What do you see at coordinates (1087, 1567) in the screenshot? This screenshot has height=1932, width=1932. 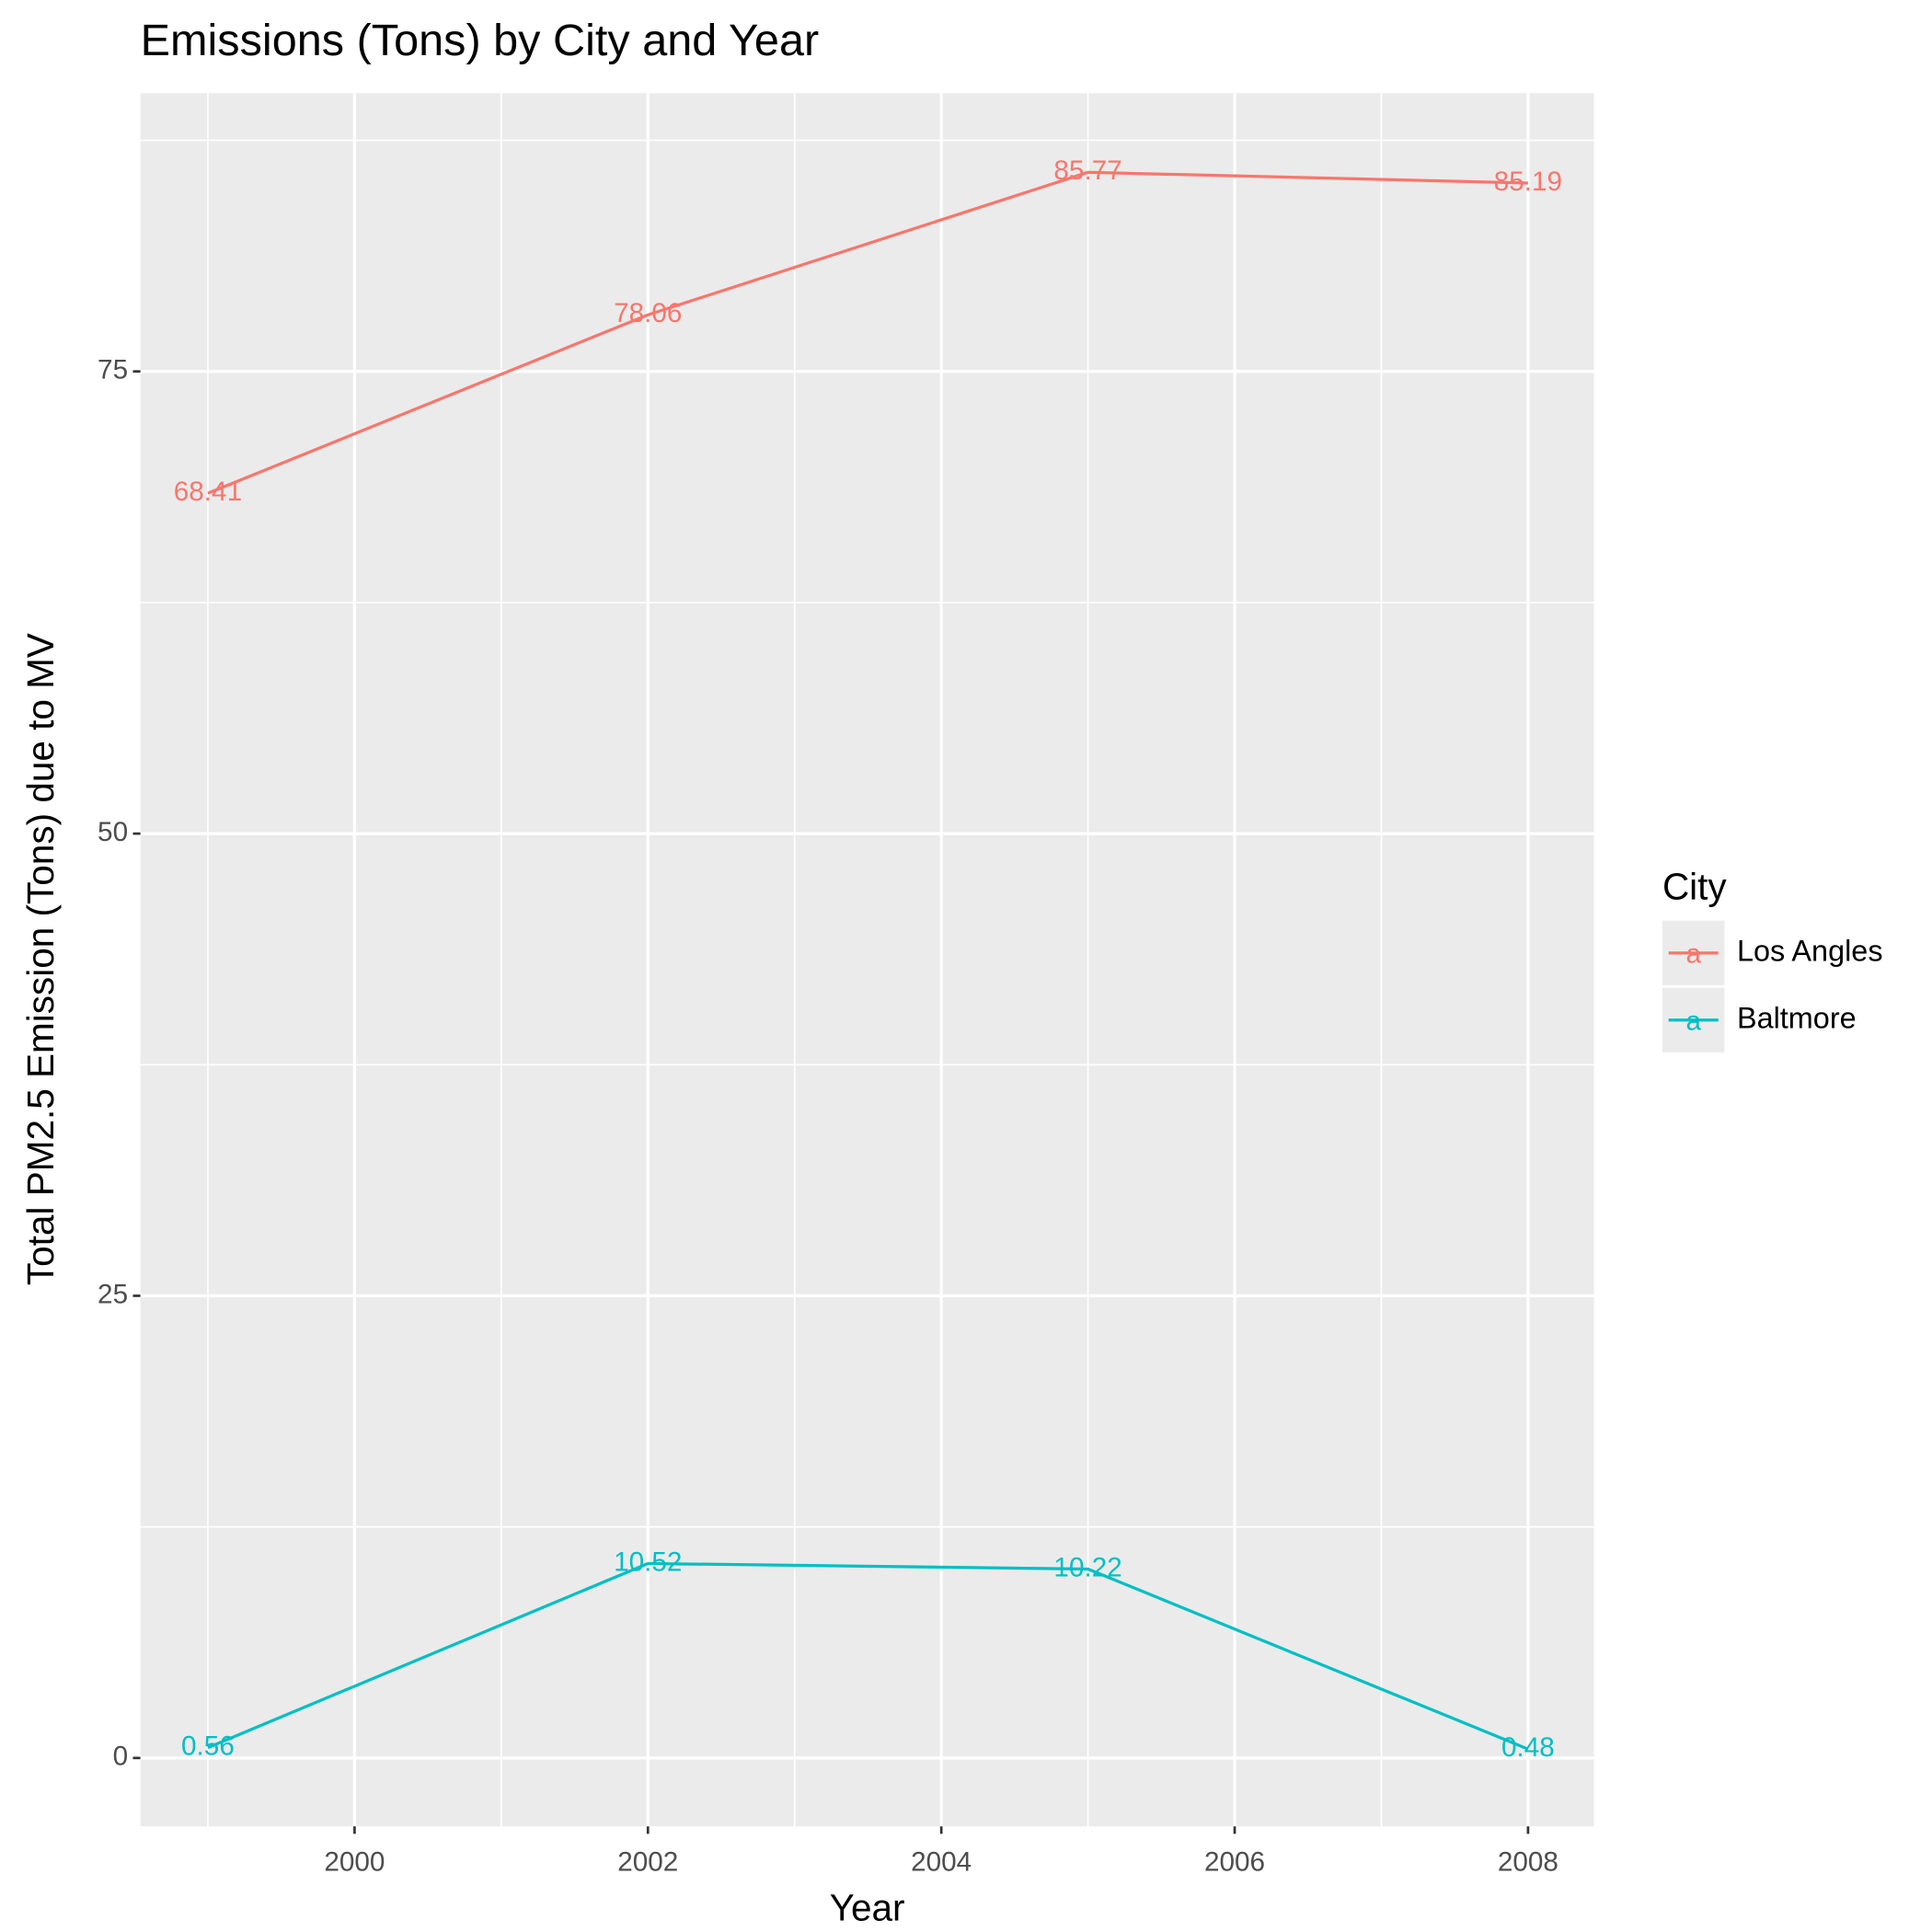 I see `data-label: 10.22` at bounding box center [1087, 1567].